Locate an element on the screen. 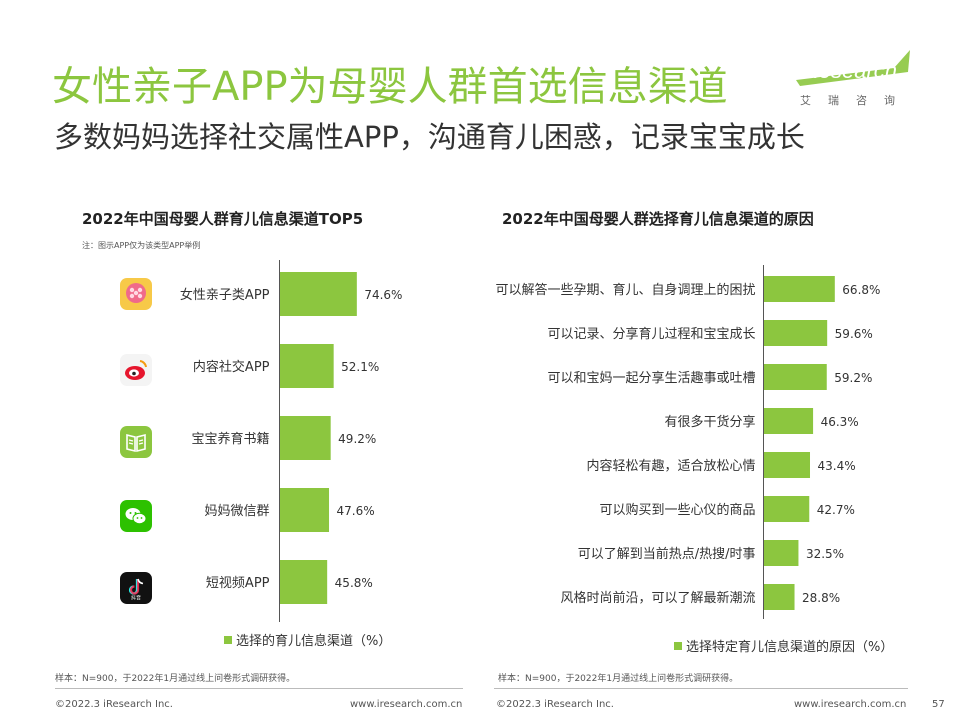  logo-wordmark: iResearch is located at coordinates (848, 70).